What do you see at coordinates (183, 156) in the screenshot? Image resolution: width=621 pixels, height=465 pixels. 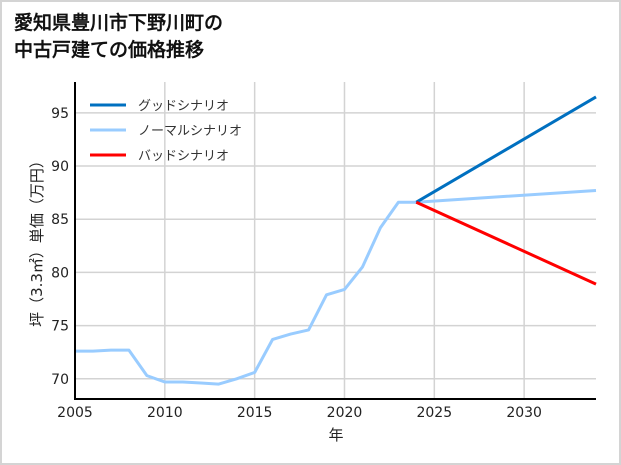 I see `legend-label: バッドシナリオ` at bounding box center [183, 156].